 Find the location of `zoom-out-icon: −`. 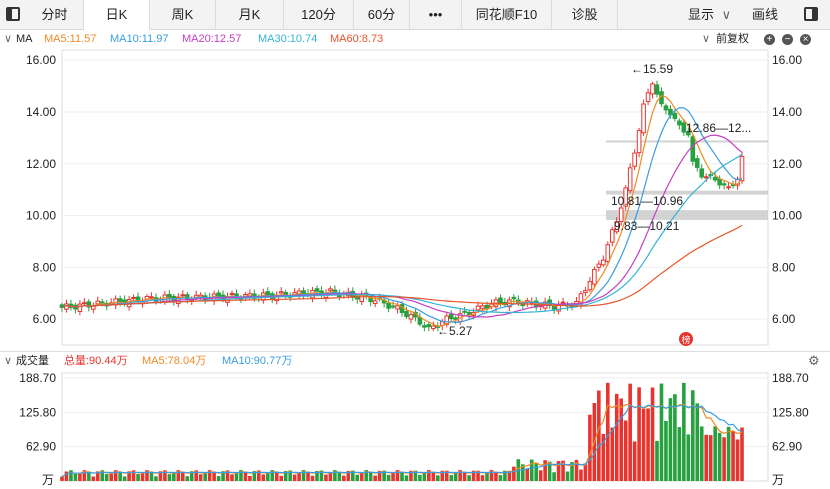

zoom-out-icon: − is located at coordinates (787, 39).